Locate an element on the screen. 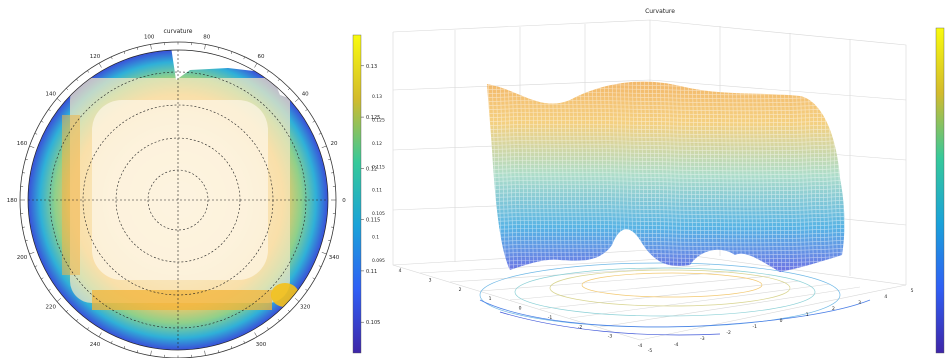 The height and width of the screenshot is (358, 950). polar-colorbar-tick-label: 0.11 is located at coordinates (371, 272).